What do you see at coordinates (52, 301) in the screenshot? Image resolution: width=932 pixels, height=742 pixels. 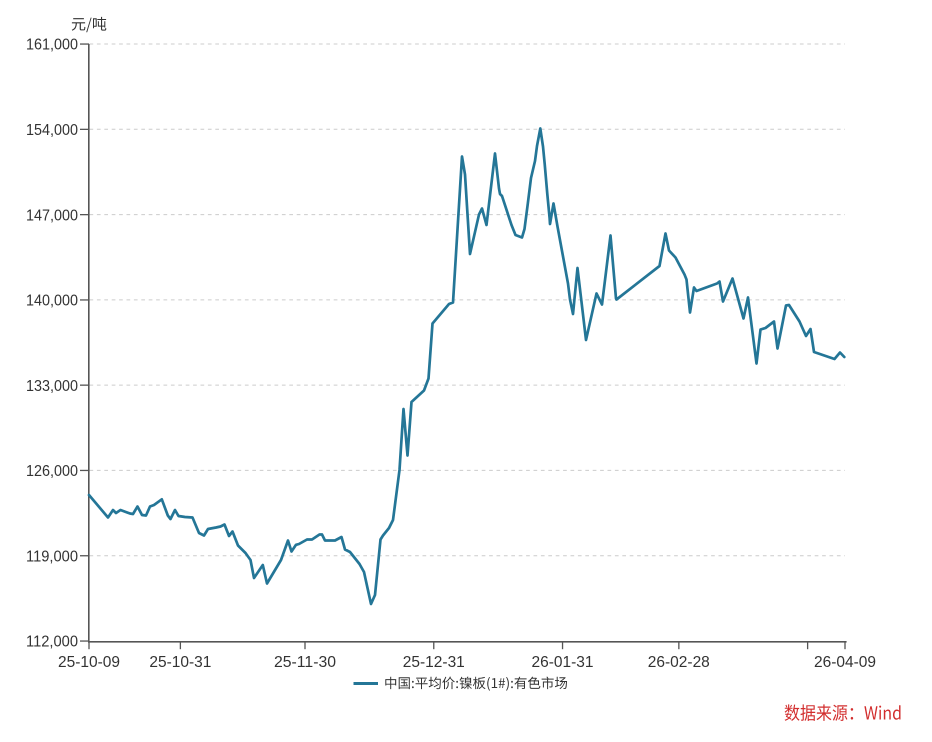 I see `svg-text: 140,000` at bounding box center [52, 301].